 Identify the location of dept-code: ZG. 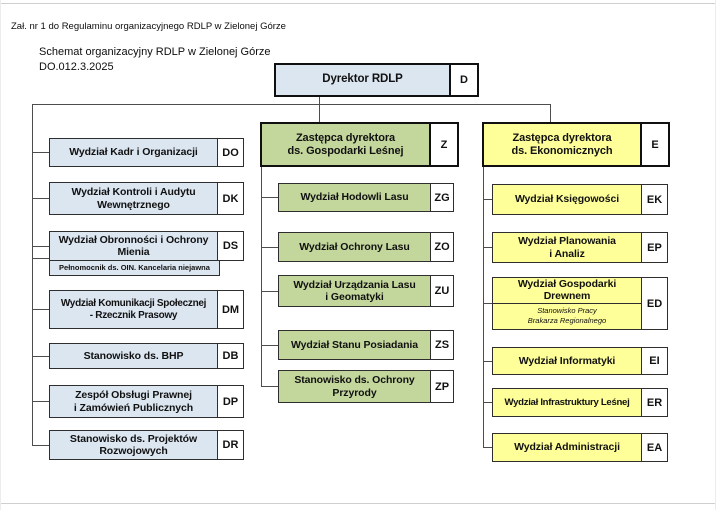
(441, 197).